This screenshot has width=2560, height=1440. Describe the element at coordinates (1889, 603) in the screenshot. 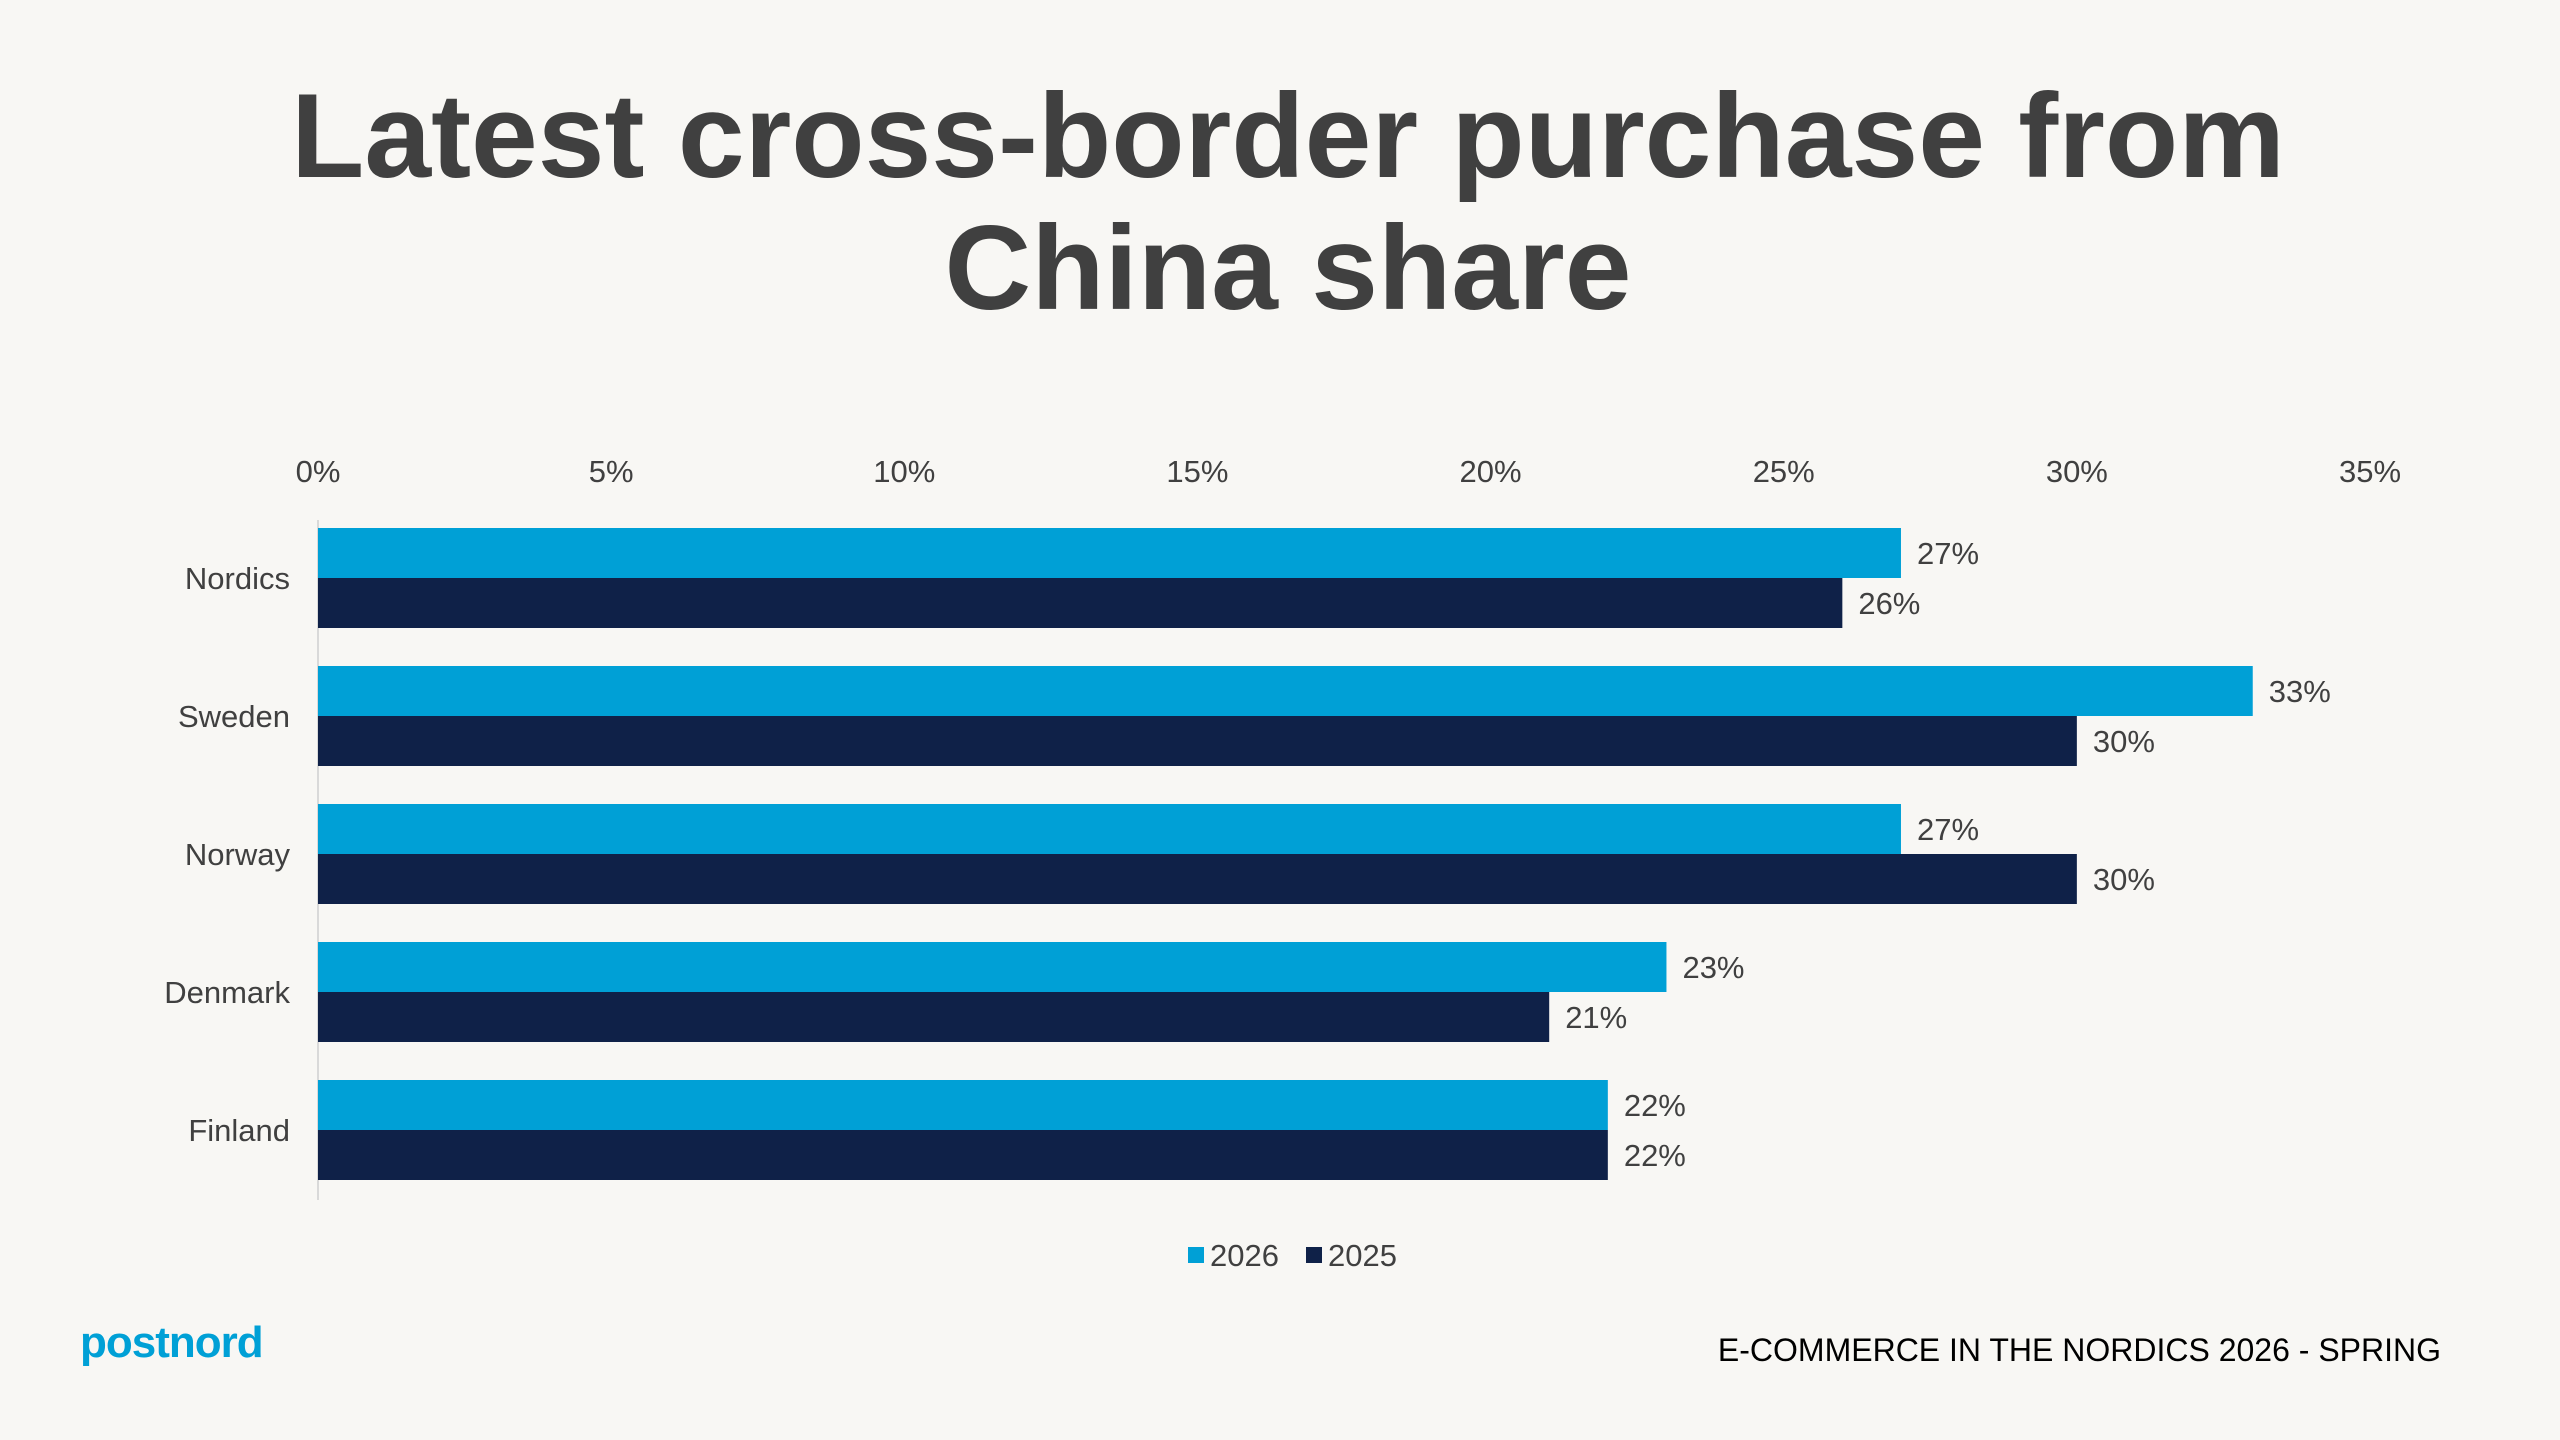

I see `data-label: 26%` at that location.